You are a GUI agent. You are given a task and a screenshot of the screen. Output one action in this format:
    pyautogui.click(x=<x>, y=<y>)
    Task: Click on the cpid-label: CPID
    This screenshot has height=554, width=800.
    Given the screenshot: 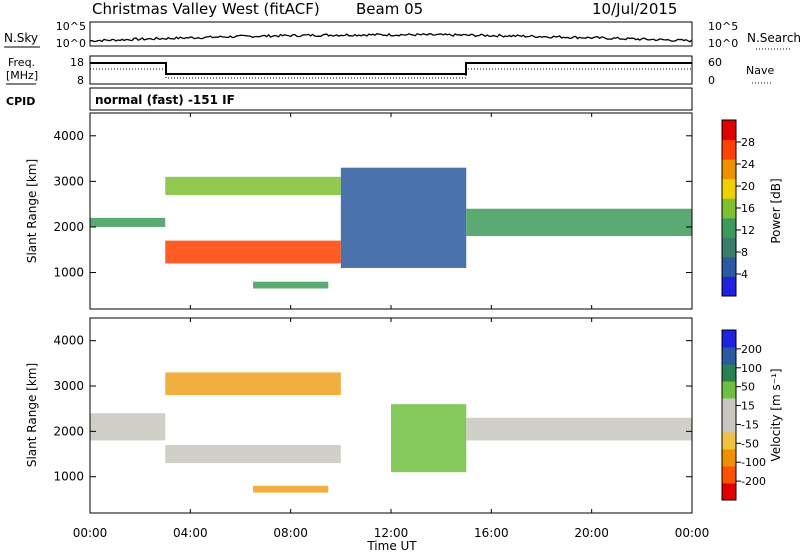 What is the action you would take?
    pyautogui.click(x=20, y=101)
    